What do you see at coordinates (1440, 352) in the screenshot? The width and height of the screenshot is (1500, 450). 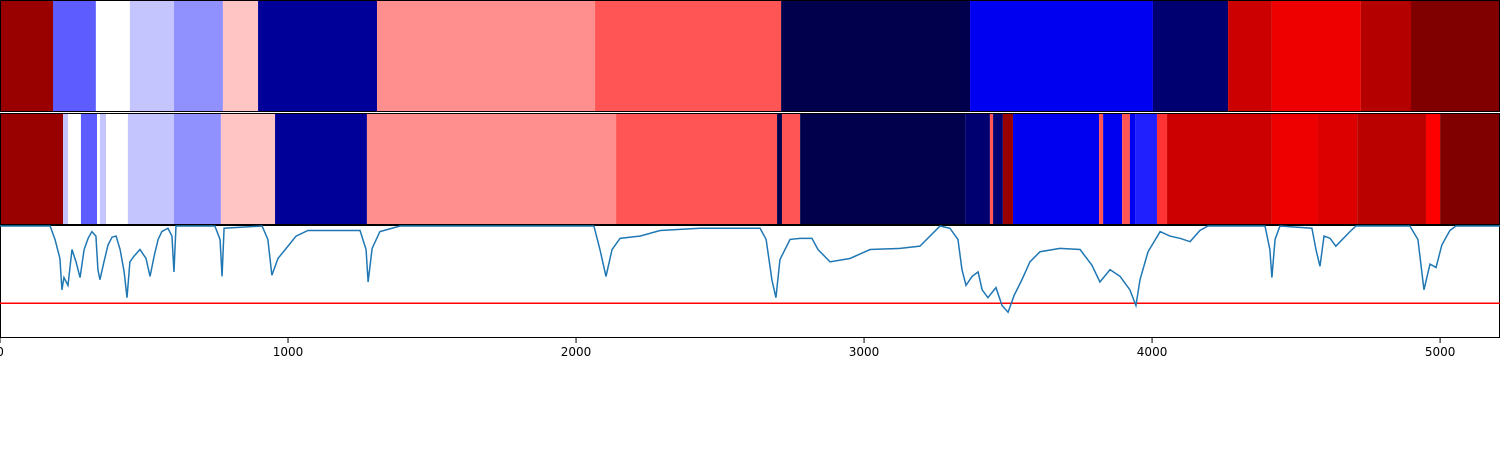 I see `x-tick-label: 5000` at bounding box center [1440, 352].